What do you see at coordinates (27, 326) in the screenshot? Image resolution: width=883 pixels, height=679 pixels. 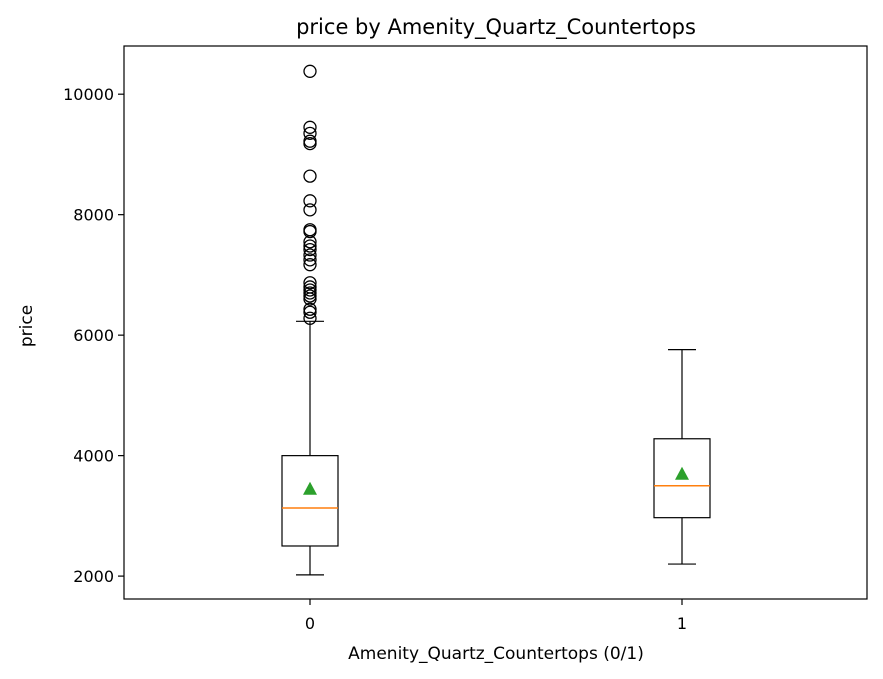 I see `y-axis-label: price` at bounding box center [27, 326].